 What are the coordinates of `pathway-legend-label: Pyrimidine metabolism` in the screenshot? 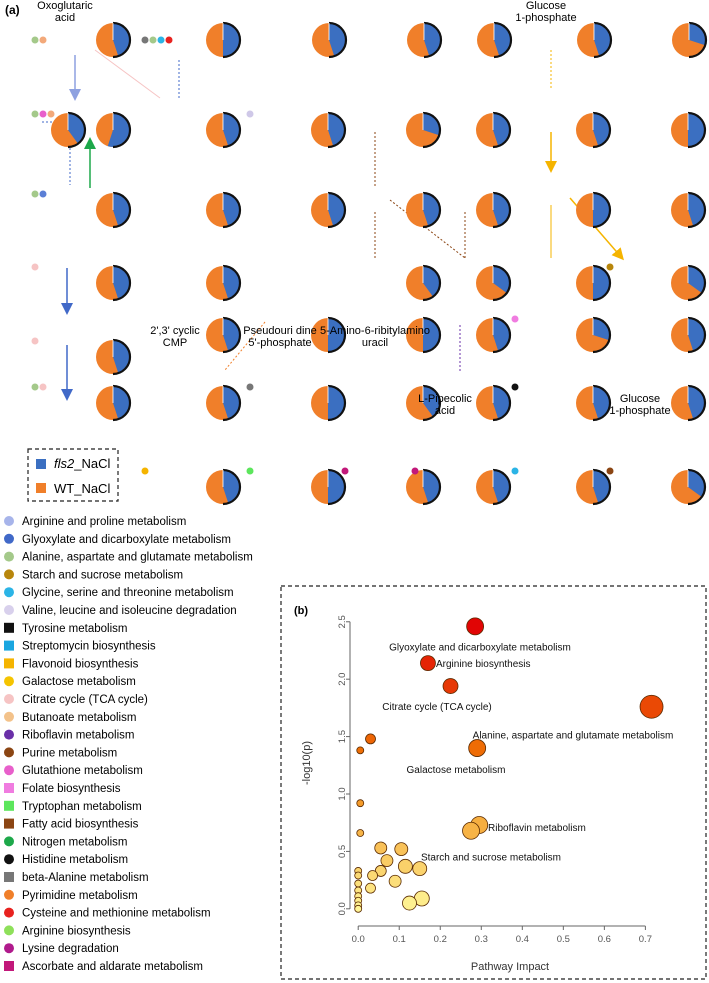 It's located at (80, 896).